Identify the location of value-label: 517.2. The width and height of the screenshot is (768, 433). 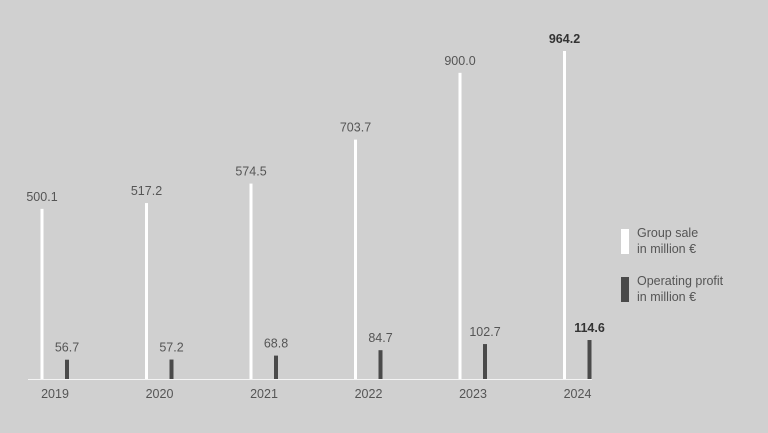
(146, 191).